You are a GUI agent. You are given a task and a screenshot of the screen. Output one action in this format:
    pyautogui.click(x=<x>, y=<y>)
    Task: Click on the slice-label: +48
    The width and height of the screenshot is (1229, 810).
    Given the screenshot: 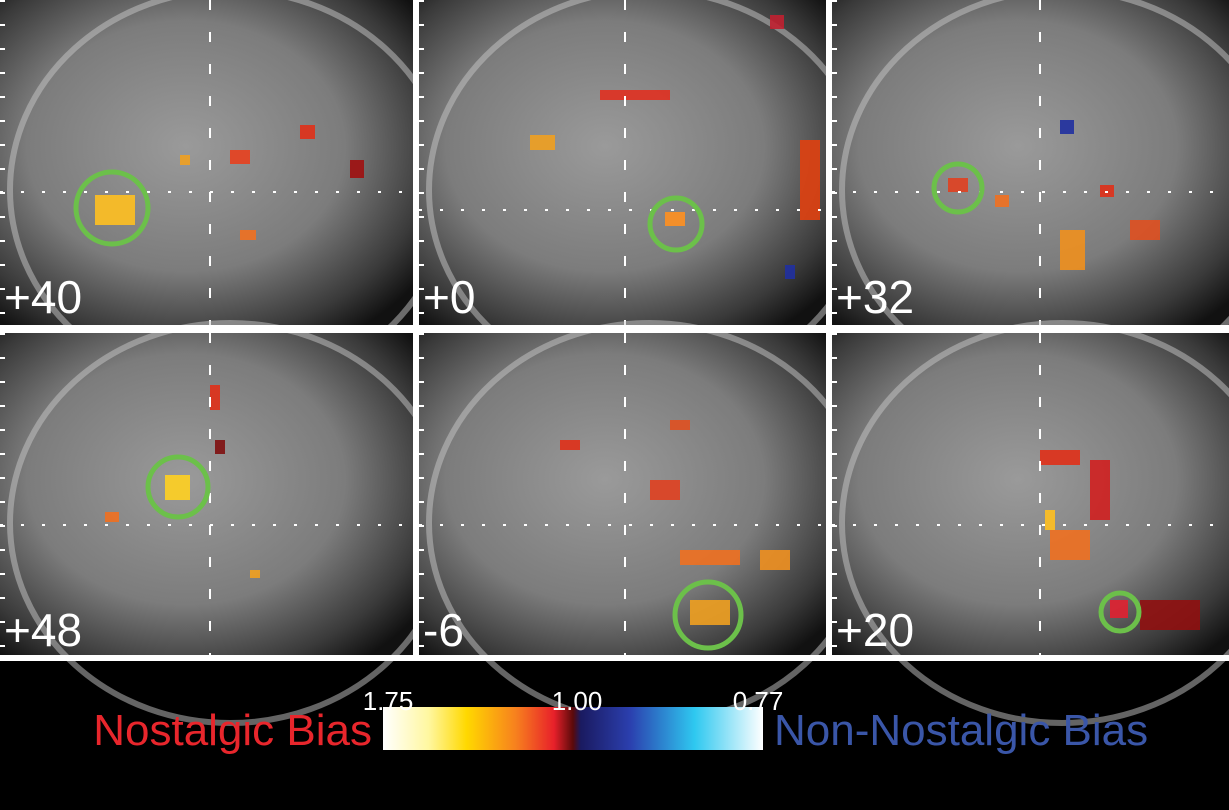 What is the action you would take?
    pyautogui.click(x=43, y=630)
    